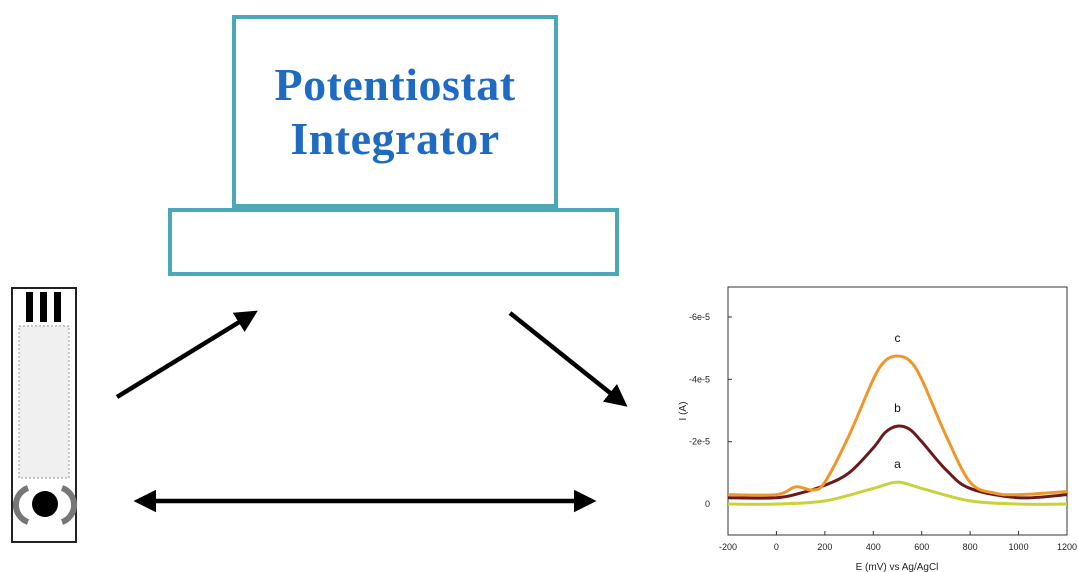  What do you see at coordinates (824, 547) in the screenshot?
I see `x-tick-label: 200` at bounding box center [824, 547].